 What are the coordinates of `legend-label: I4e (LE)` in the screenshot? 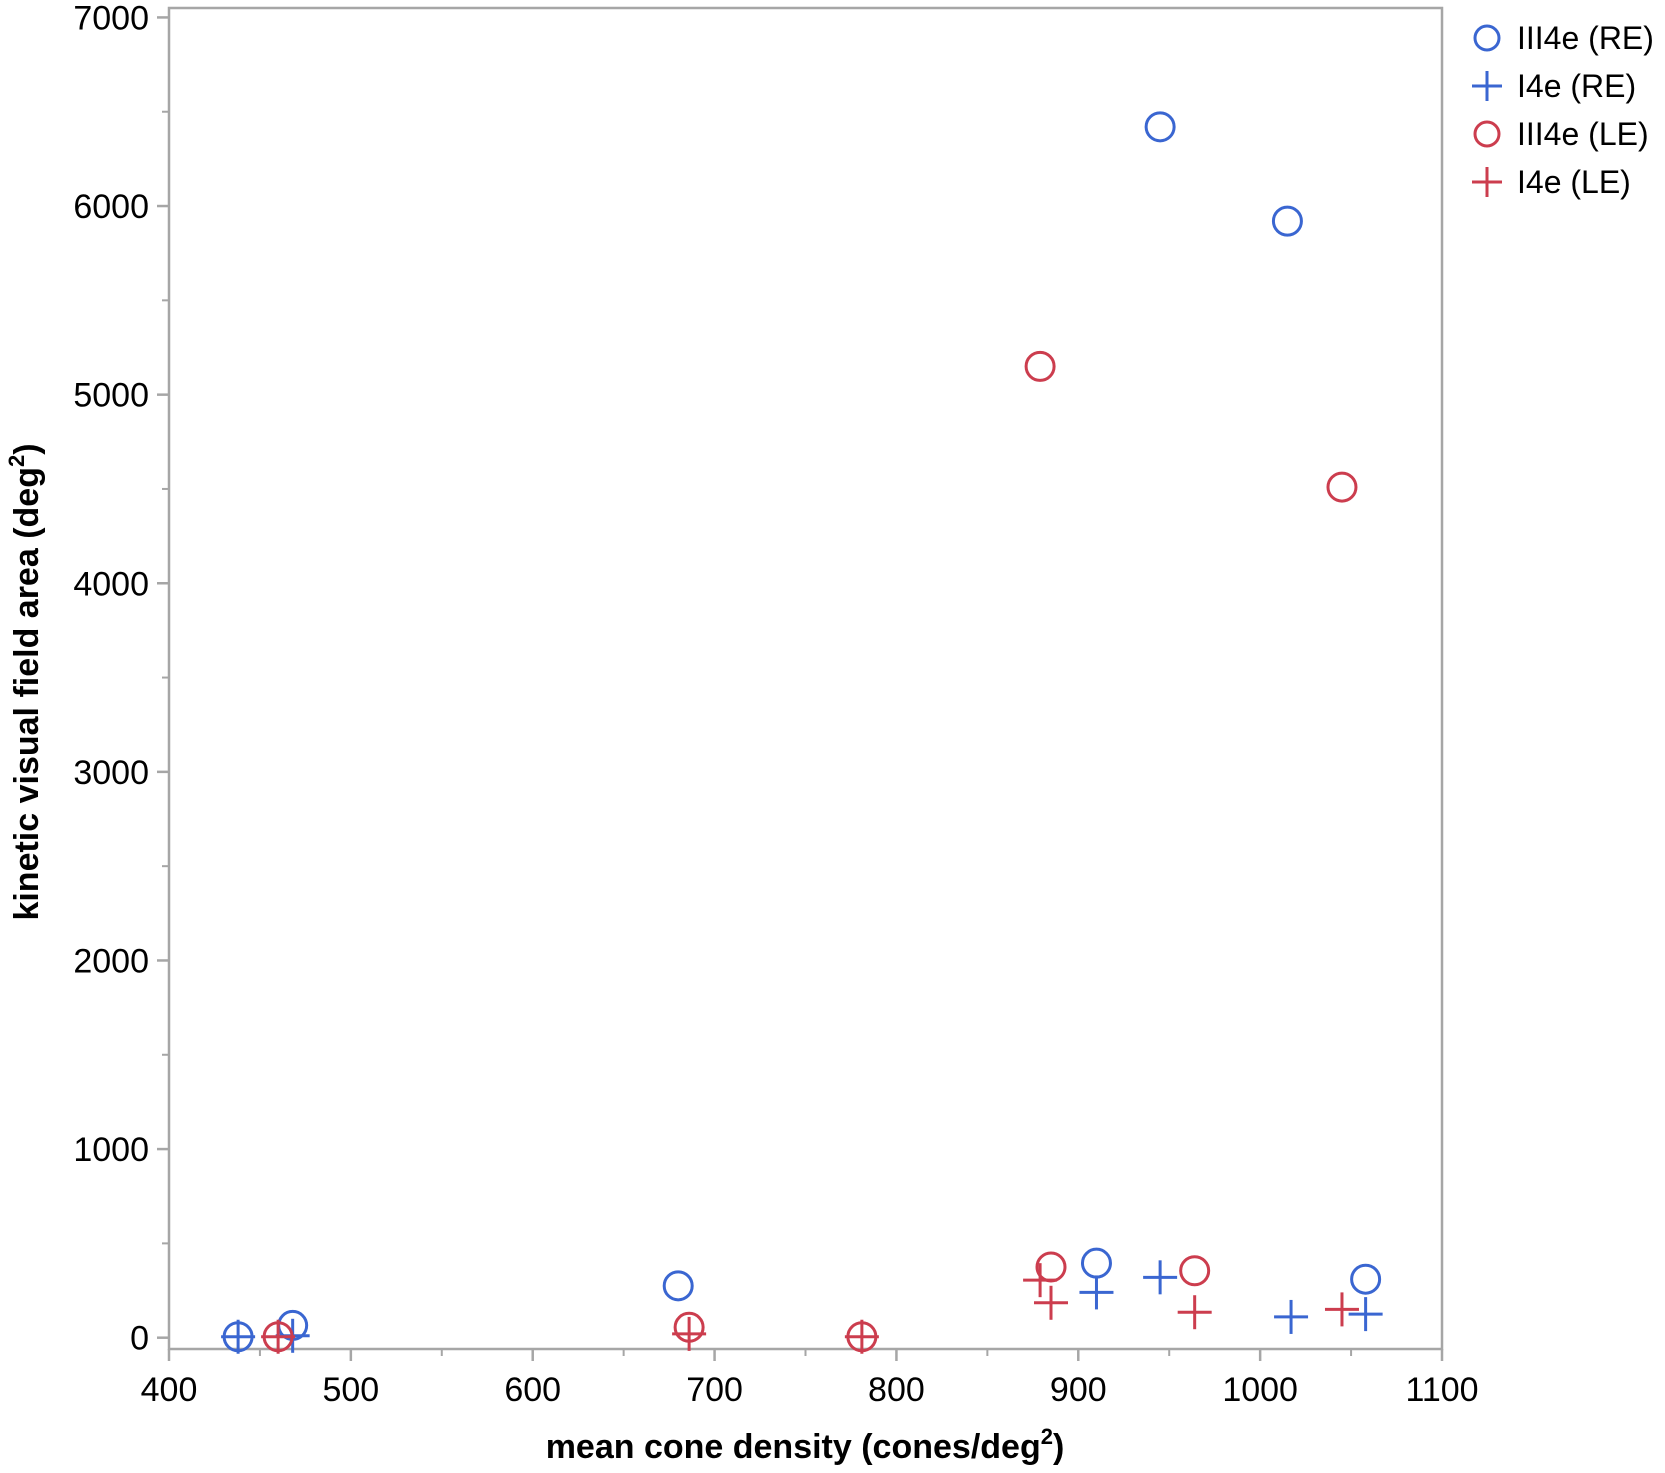 It's located at (1574, 182).